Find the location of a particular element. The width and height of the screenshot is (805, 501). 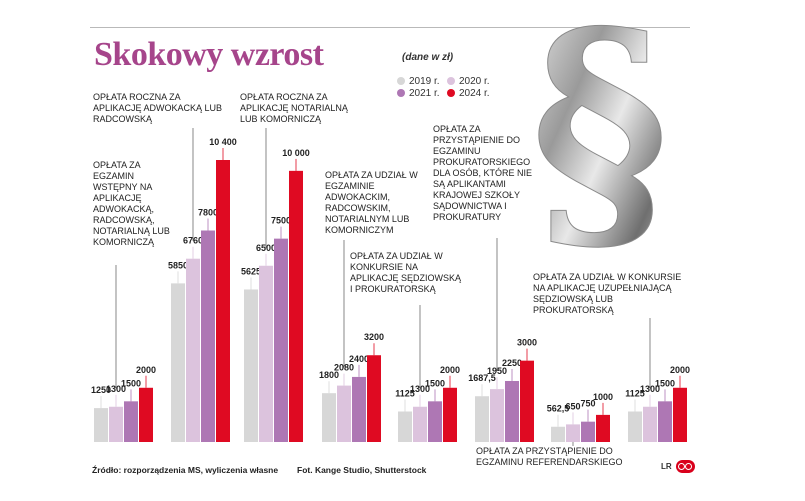

bar-g3-s3 is located at coordinates (281, 340).